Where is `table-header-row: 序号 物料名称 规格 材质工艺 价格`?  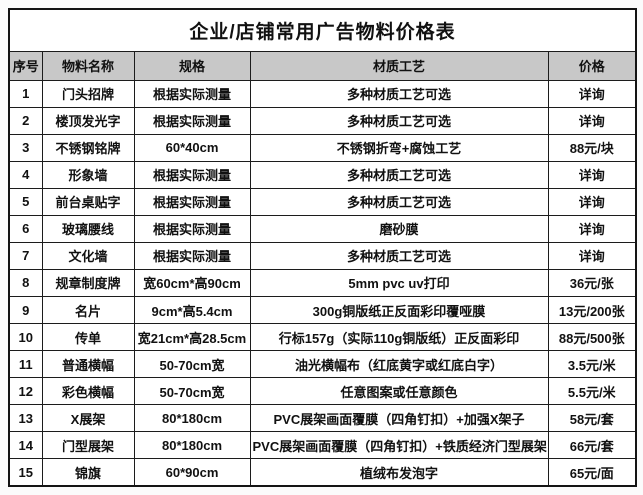
table-header-row: 序号 物料名称 规格 材质工艺 价格 is located at coordinates (322, 65).